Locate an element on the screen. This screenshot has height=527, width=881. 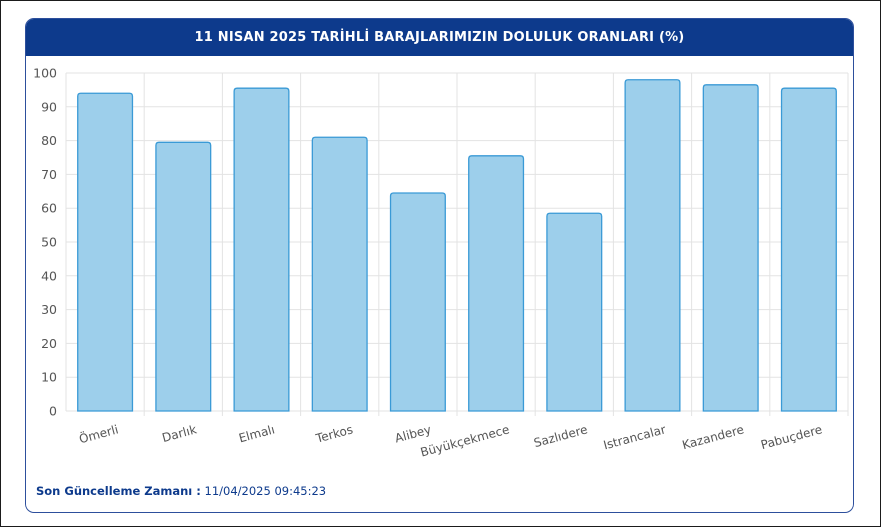
bar-büyükçekmece is located at coordinates (496, 283).